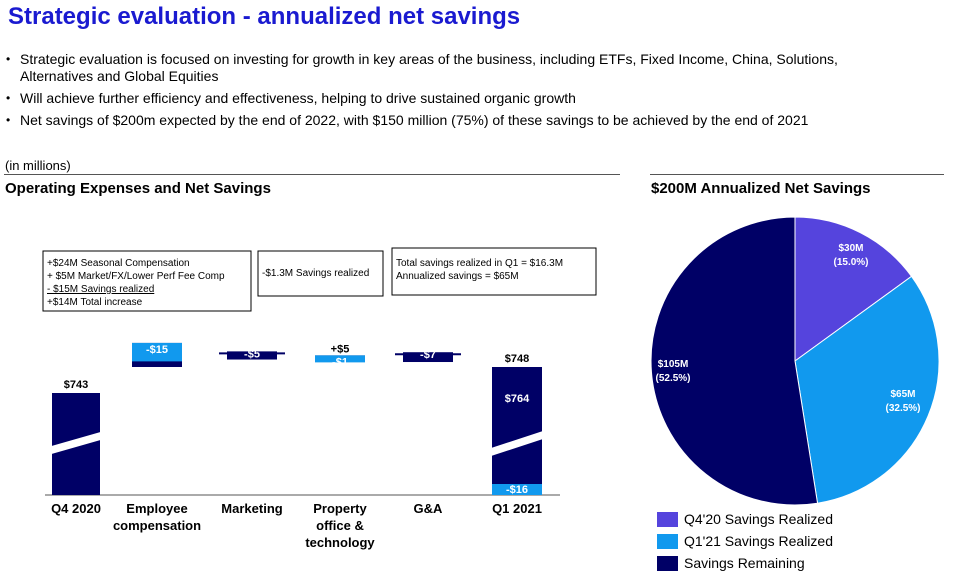 Image resolution: width=954 pixels, height=575 pixels. What do you see at coordinates (340, 349) in the screenshot?
I see `data-label: +$5` at bounding box center [340, 349].